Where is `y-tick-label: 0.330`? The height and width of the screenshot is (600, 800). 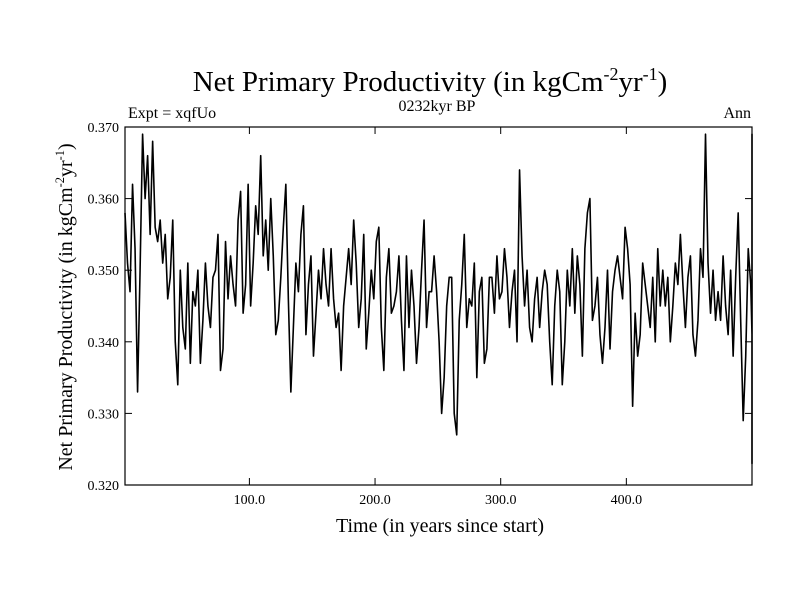 y-tick-label: 0.330 is located at coordinates (104, 414).